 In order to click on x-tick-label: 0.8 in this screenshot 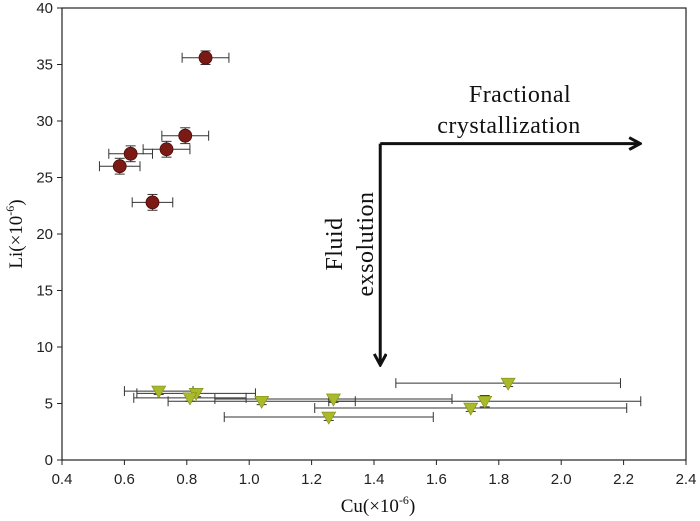, I will do `click(186, 479)`.